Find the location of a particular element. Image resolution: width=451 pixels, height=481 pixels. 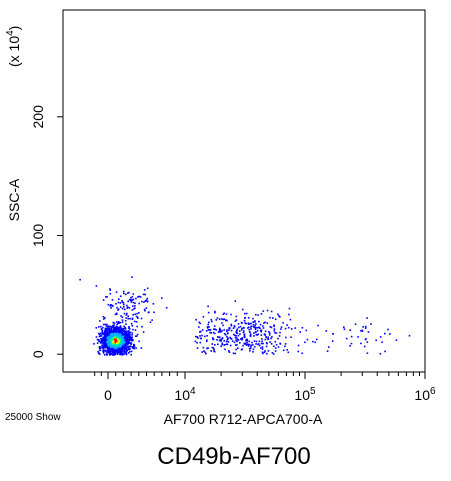

y-multiplier-exp: 4 is located at coordinates (10, 33).